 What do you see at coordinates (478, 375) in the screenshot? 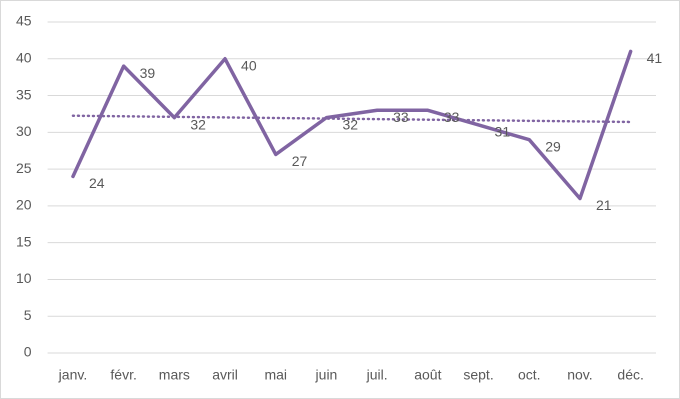
I see `x-tick-label: sept.` at bounding box center [478, 375].